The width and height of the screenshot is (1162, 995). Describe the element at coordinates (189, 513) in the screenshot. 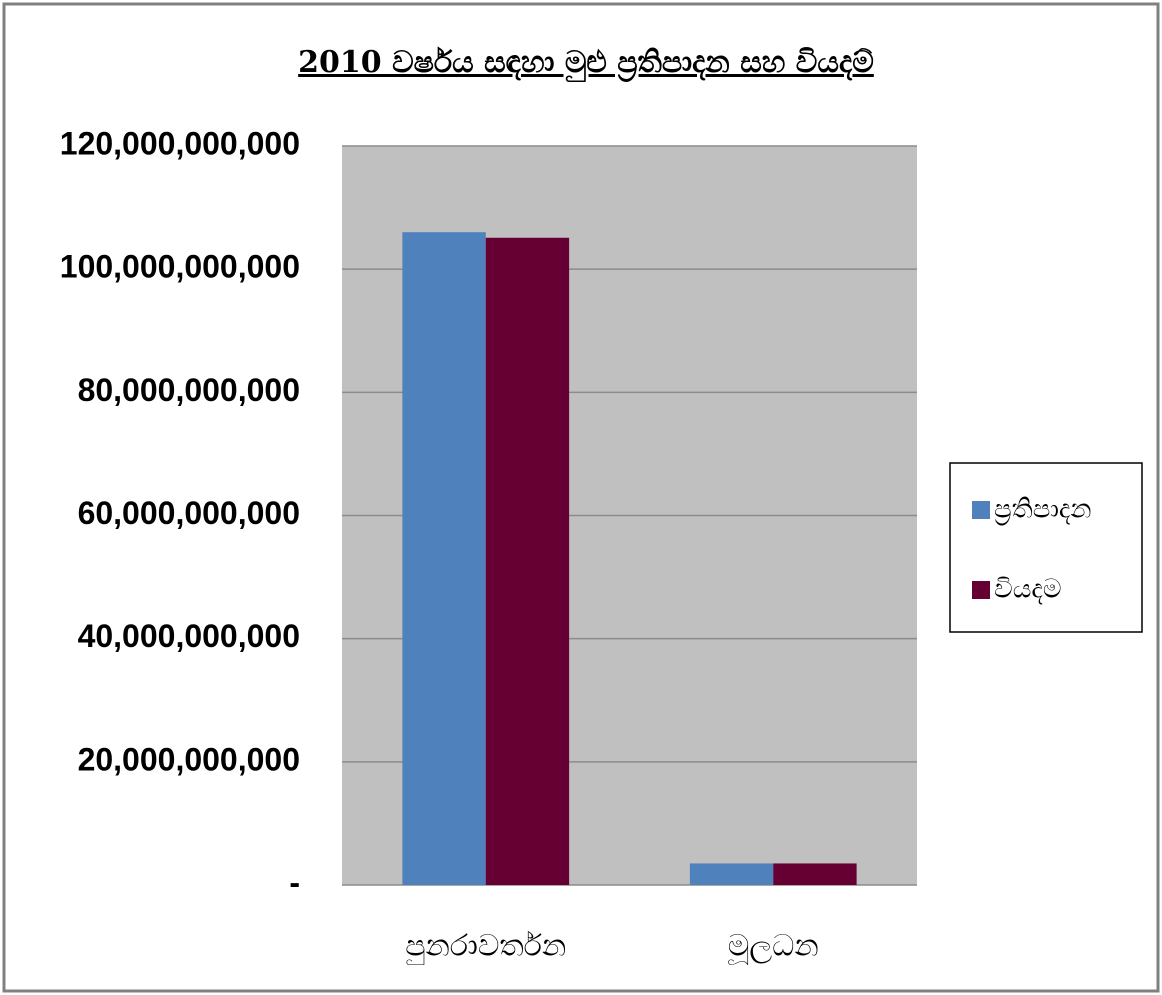

I see `y-tick-label: 60,000,000,000` at that location.